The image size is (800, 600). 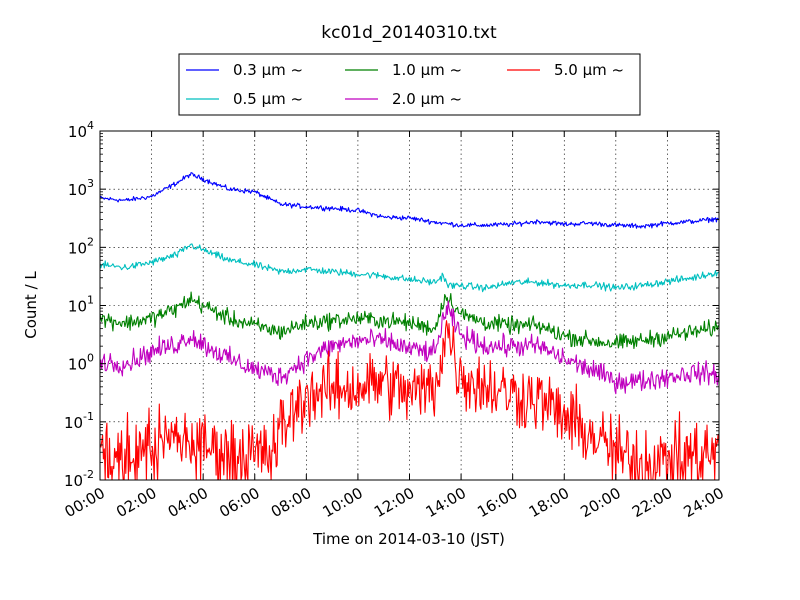 I want to click on legend-box, so click(x=409, y=84).